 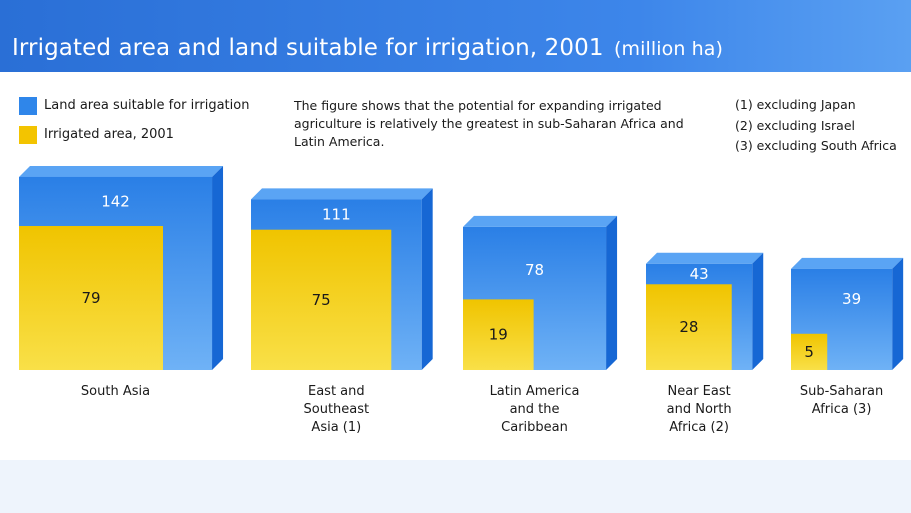 What do you see at coordinates (851, 299) in the screenshot?
I see `value-label-suitable: 39` at bounding box center [851, 299].